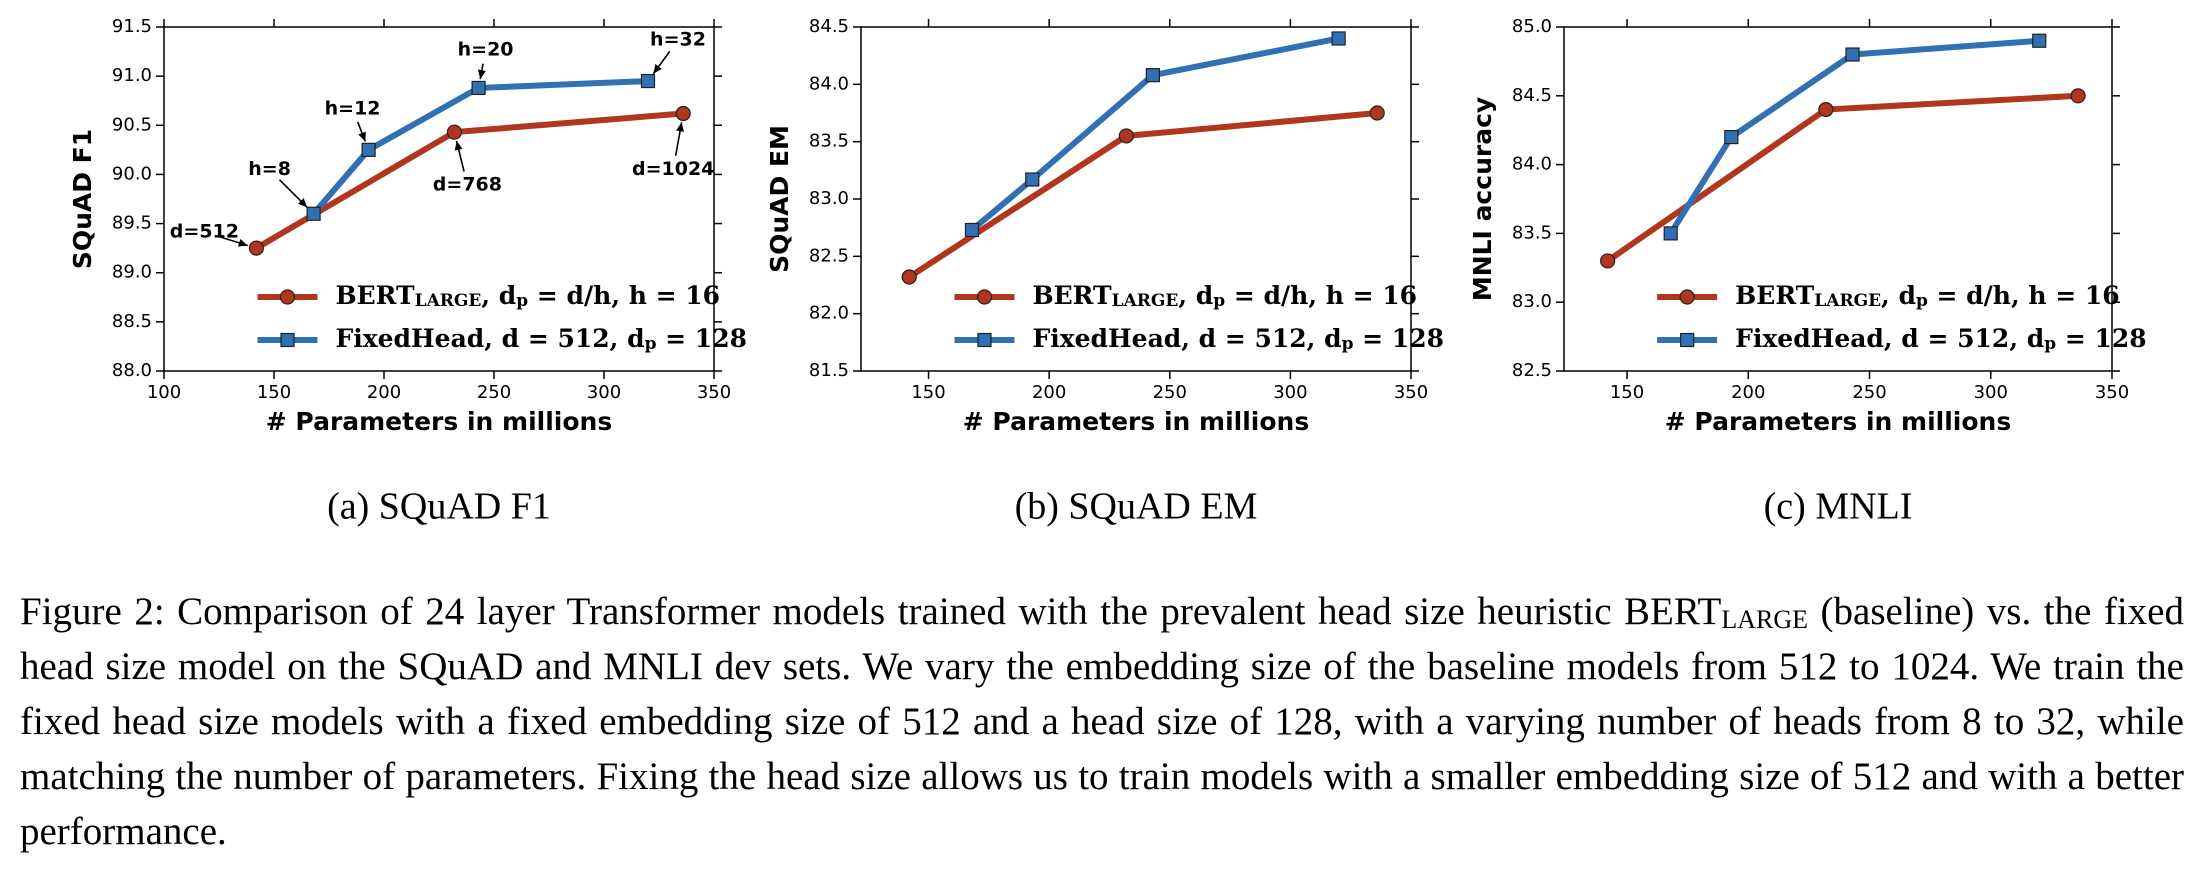  What do you see at coordinates (1765, 619) in the screenshot?
I see `caption-subscript: LARGE` at bounding box center [1765, 619].